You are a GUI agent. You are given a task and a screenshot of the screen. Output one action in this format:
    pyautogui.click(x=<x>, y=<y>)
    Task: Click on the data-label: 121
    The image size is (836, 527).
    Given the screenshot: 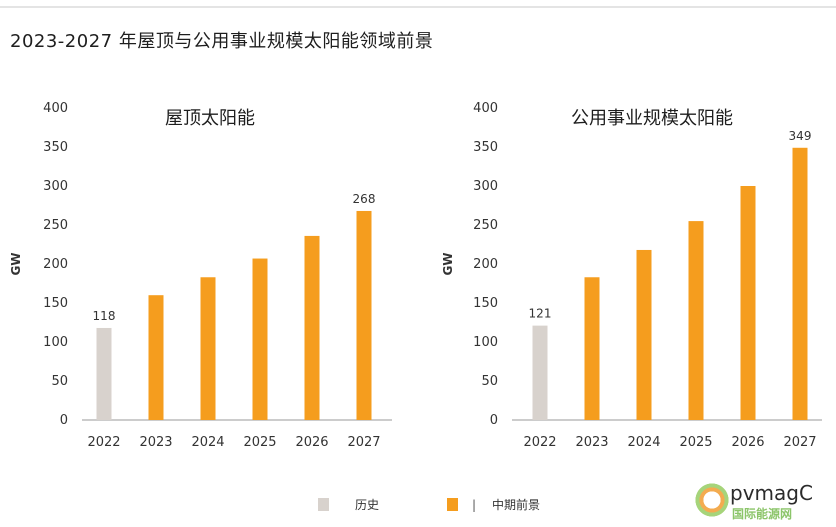 What is the action you would take?
    pyautogui.click(x=540, y=314)
    